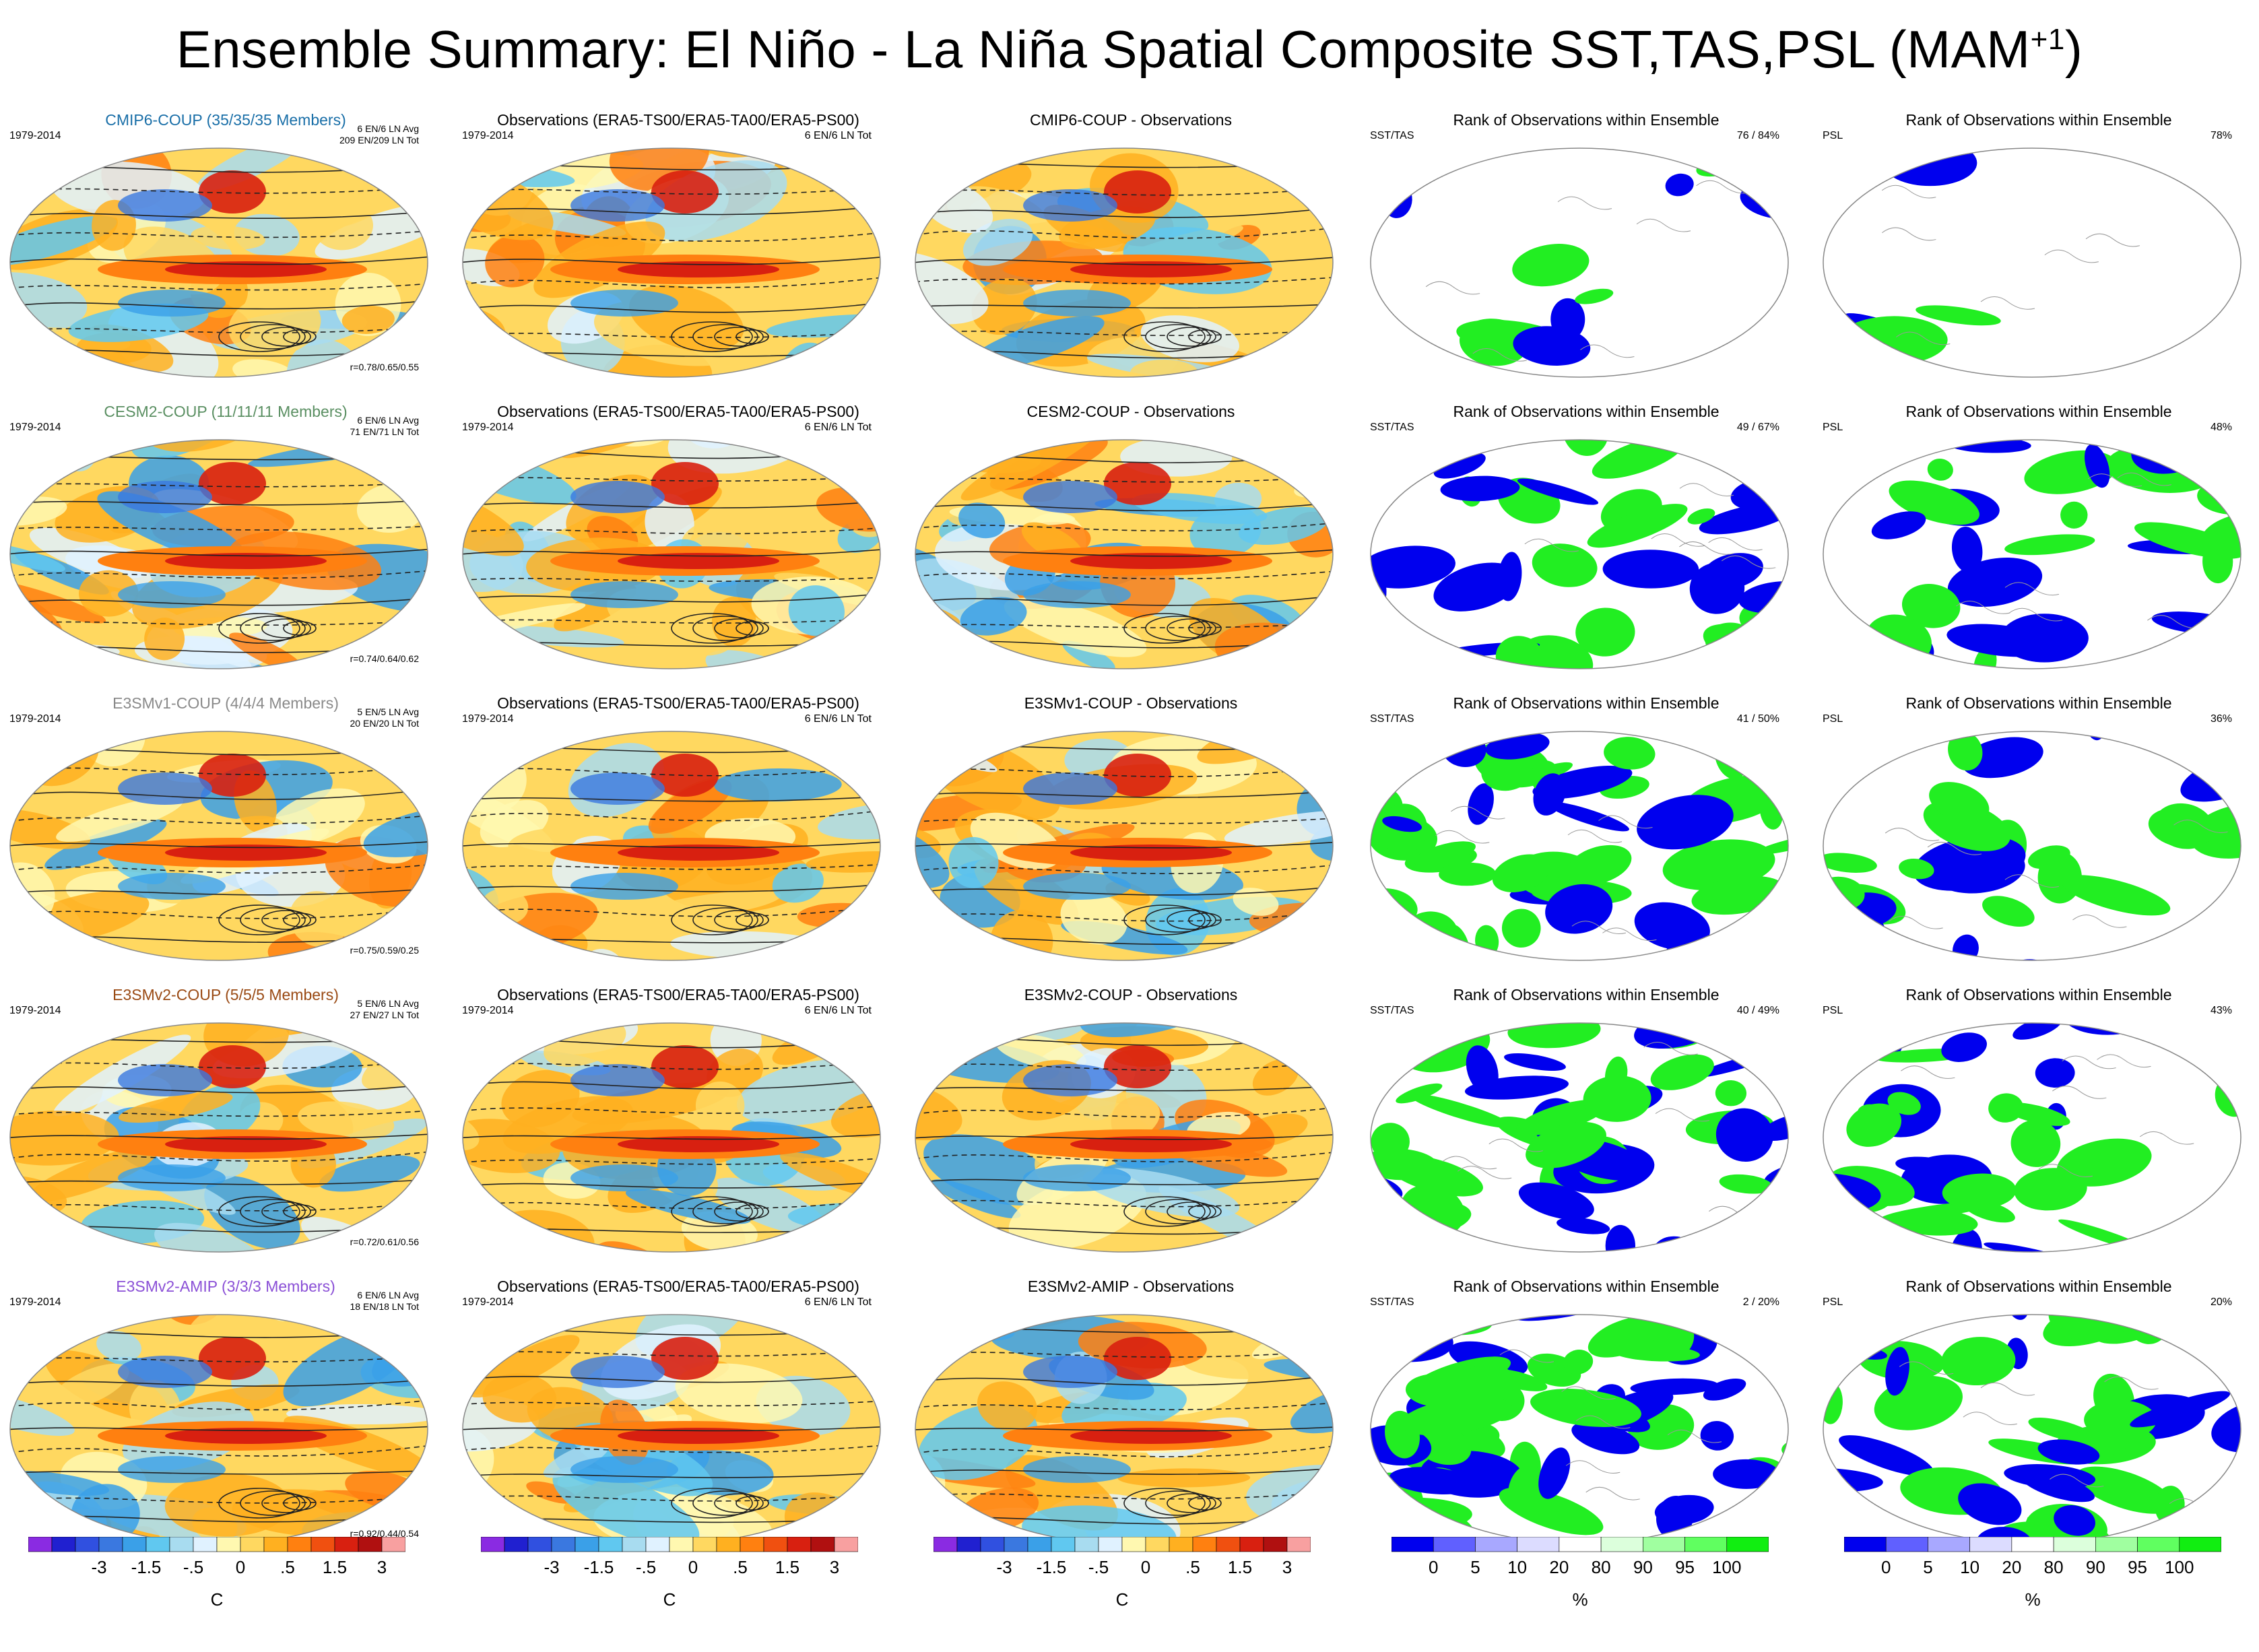  What do you see at coordinates (1517, 1567) in the screenshot?
I see `rank-colorbar-tick-label: 10` at bounding box center [1517, 1567].